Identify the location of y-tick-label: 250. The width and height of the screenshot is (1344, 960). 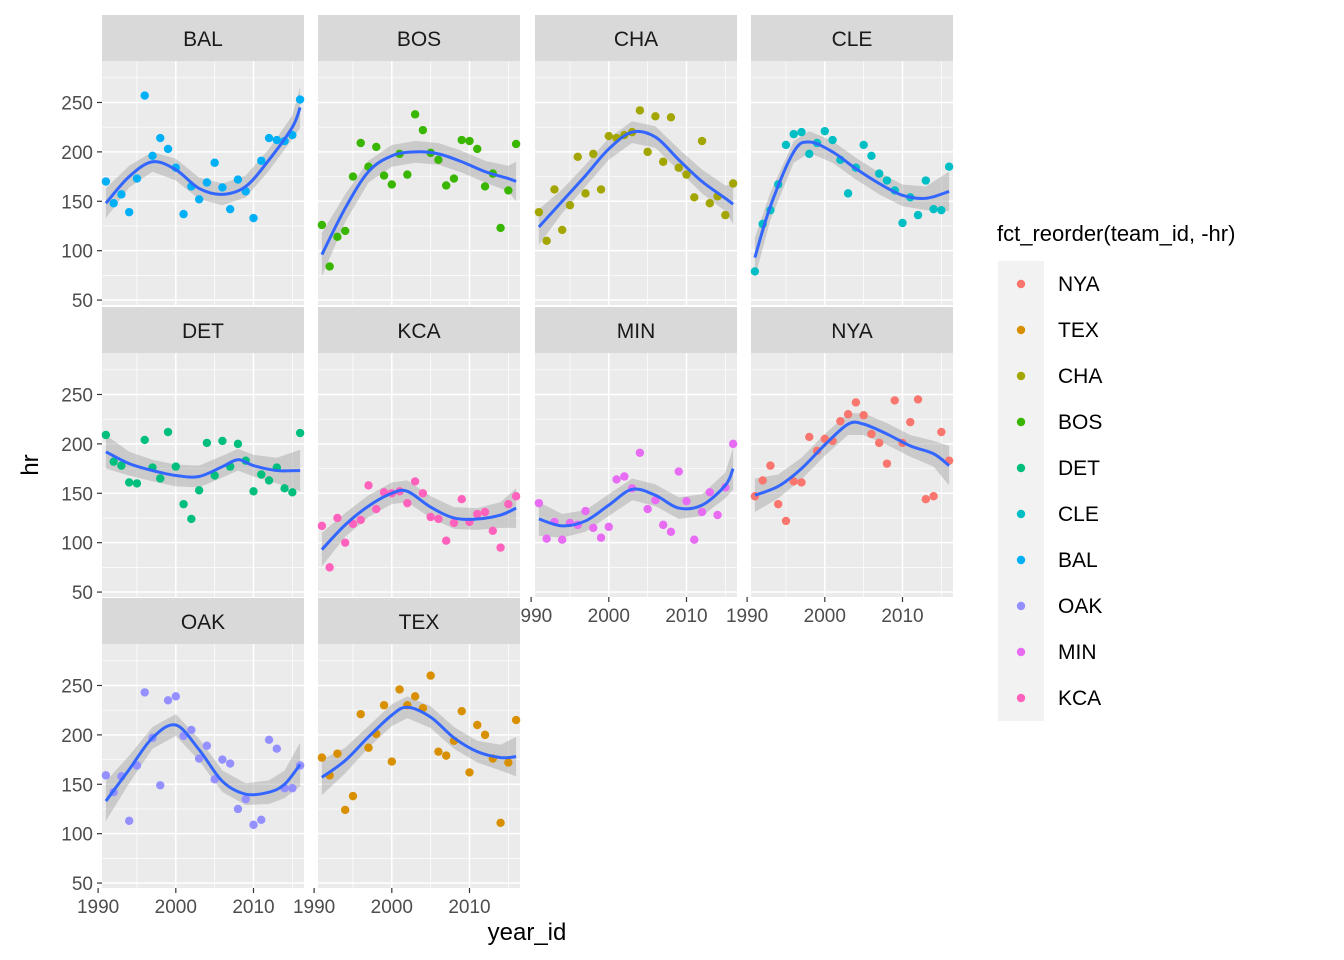
(77, 103).